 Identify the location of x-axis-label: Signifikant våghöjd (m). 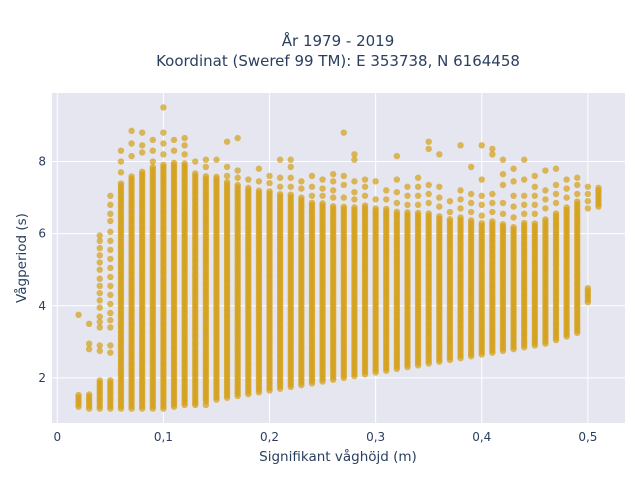
(338, 456).